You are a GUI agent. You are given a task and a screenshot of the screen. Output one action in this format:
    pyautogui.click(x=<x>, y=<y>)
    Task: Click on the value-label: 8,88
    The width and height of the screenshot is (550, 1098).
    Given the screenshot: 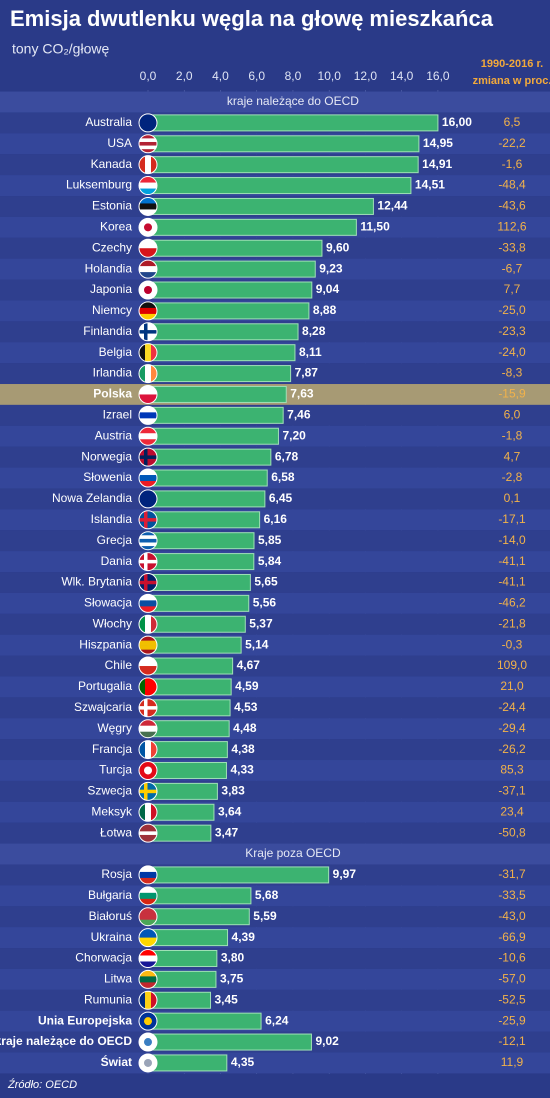 What is the action you would take?
    pyautogui.click(x=325, y=310)
    